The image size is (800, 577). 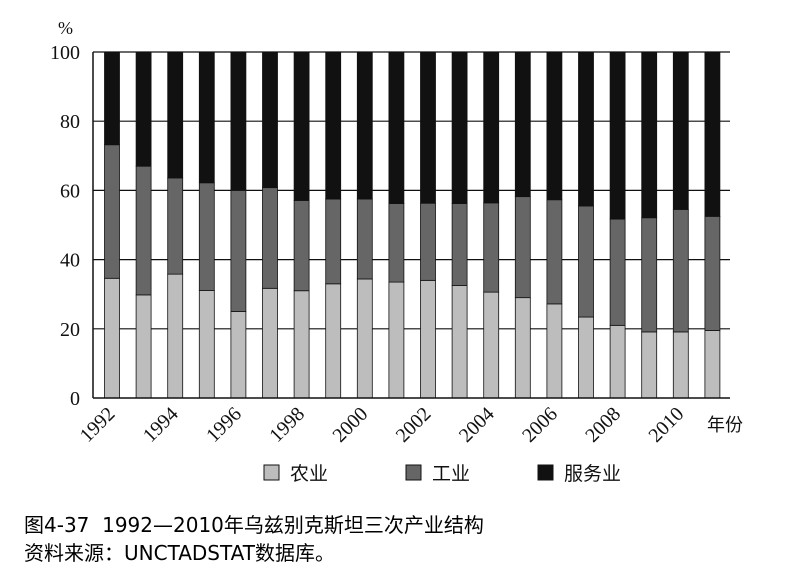 I want to click on legend-label: 工业, so click(x=451, y=474).